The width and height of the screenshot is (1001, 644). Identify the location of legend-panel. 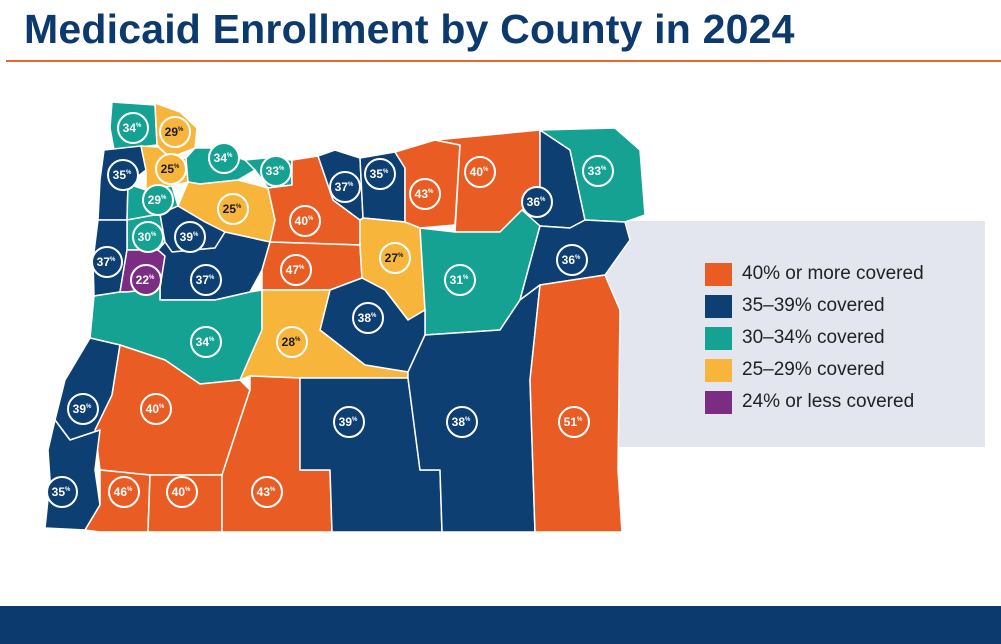
(792, 334).